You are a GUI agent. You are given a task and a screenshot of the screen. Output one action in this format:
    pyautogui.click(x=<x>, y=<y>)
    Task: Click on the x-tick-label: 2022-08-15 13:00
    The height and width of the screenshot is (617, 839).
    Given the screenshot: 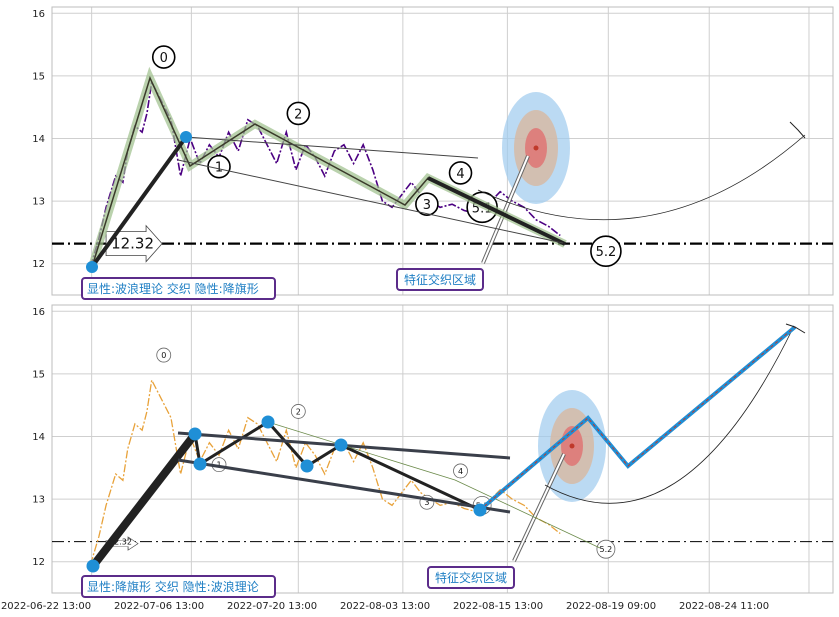 What is the action you would take?
    pyautogui.click(x=498, y=606)
    